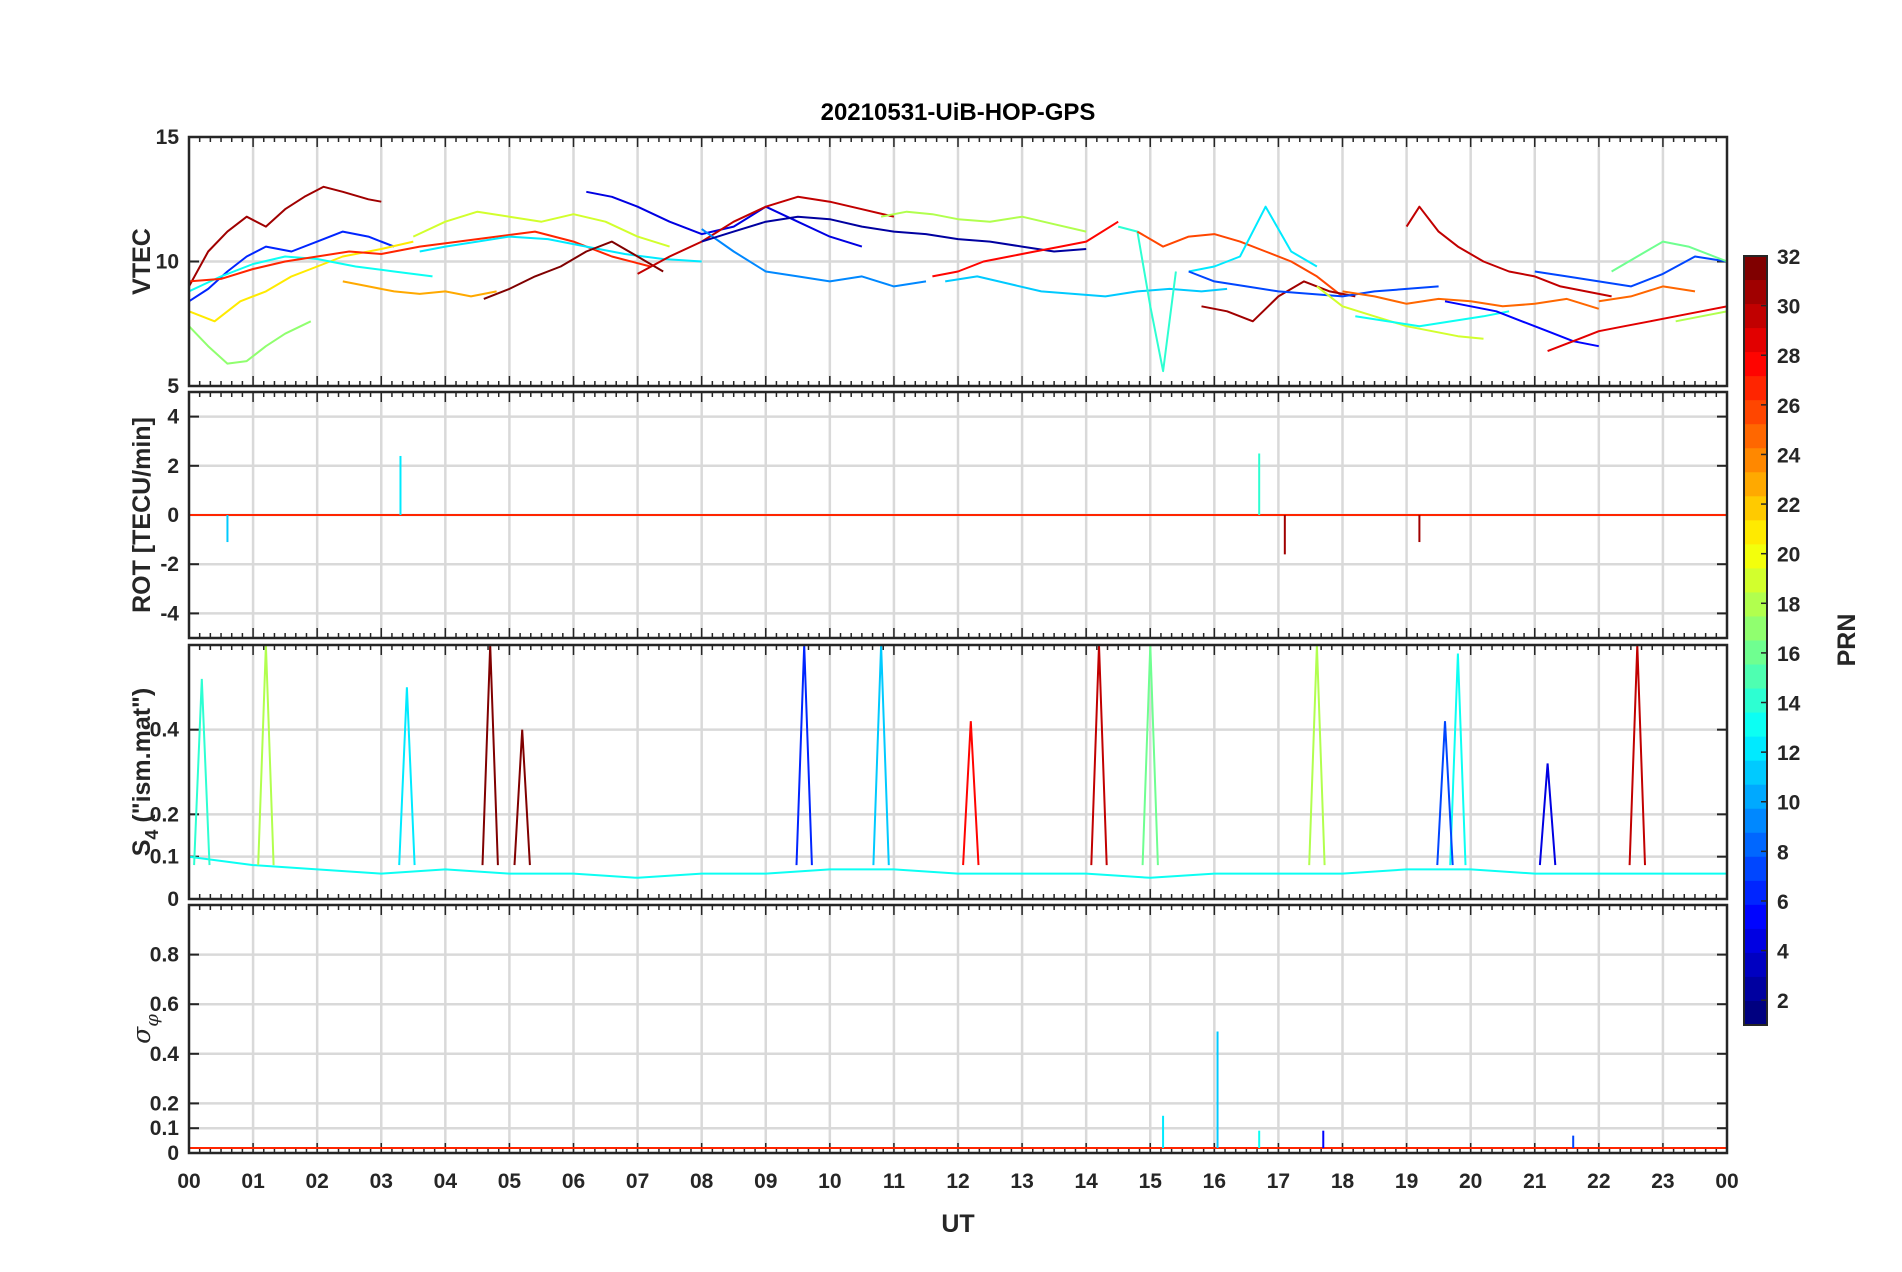 This screenshot has width=1902, height=1272. Describe the element at coordinates (142, 261) in the screenshot. I see `y-axis-label: VTEC` at that location.